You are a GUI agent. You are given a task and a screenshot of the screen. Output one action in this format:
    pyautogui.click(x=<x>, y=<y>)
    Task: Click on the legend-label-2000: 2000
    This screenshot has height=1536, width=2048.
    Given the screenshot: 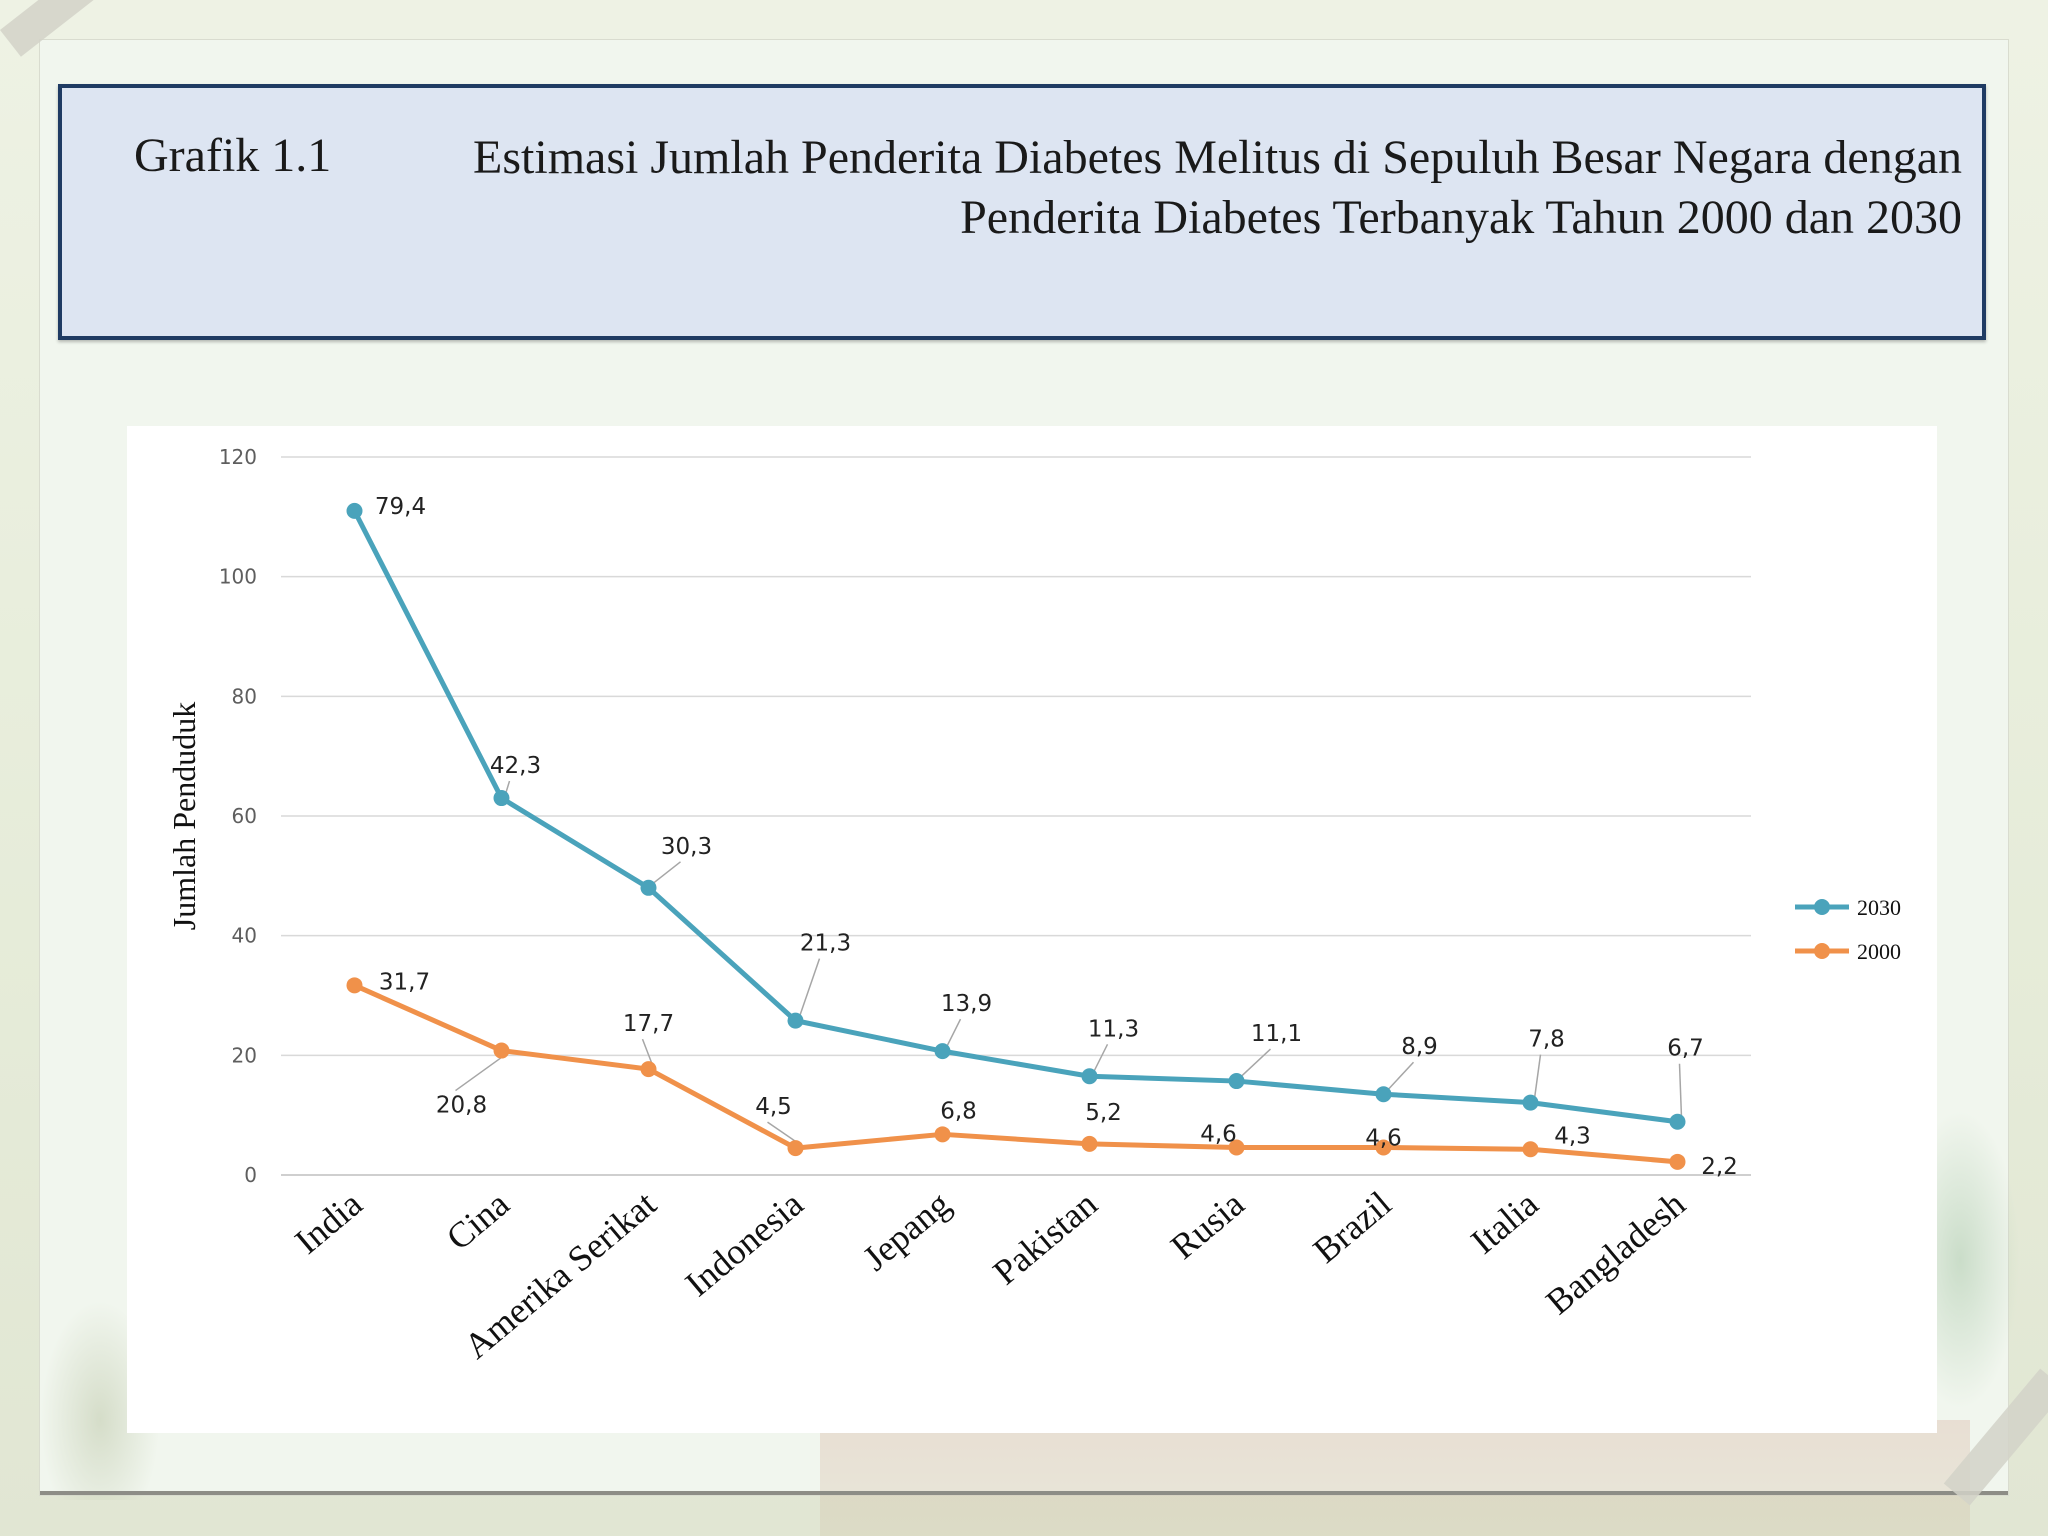 What is the action you would take?
    pyautogui.click(x=1879, y=951)
    